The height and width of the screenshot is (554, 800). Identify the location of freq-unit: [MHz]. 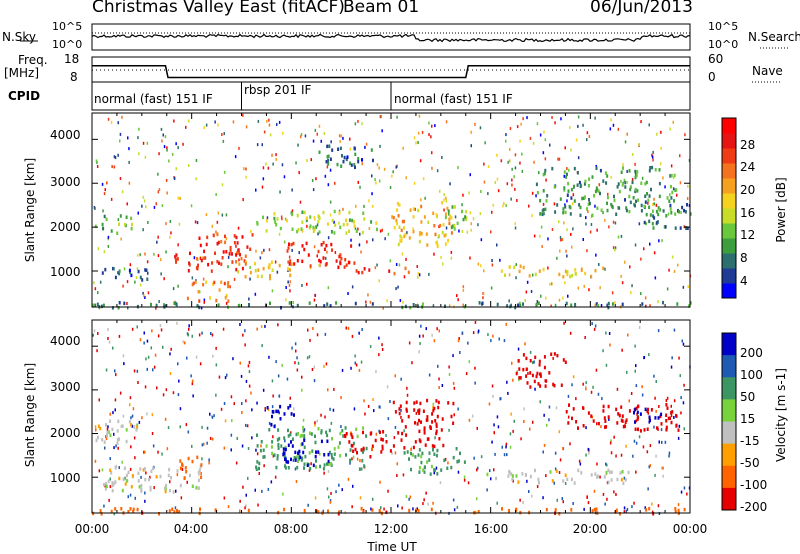
(22, 73).